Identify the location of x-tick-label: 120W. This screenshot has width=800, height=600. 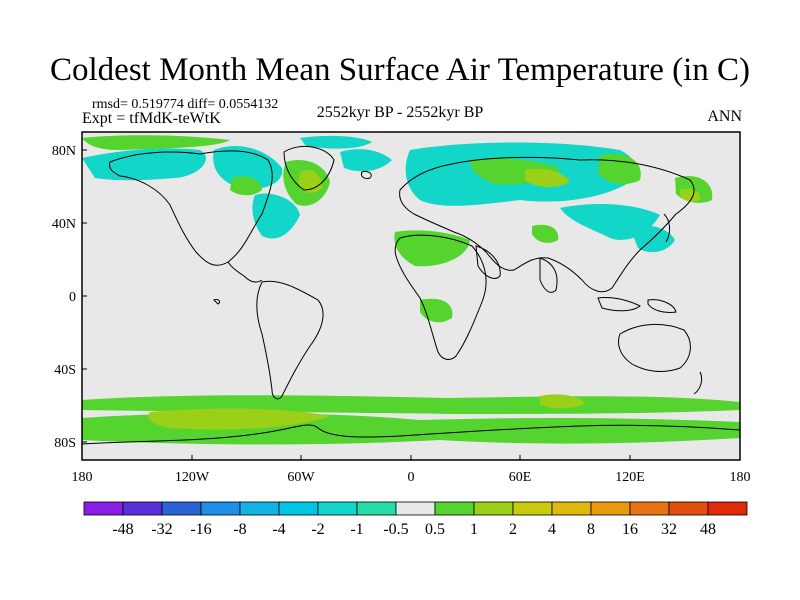
(192, 477).